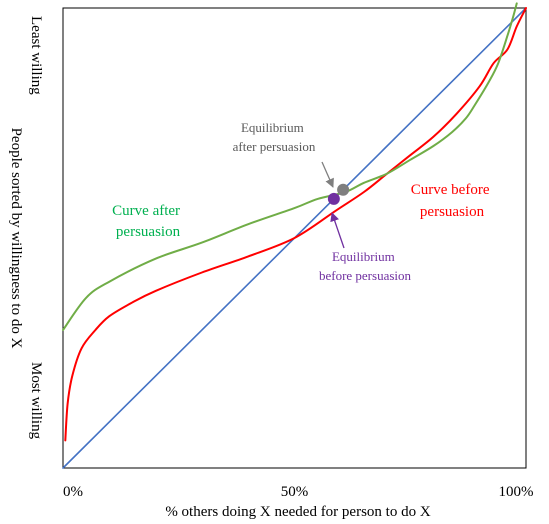 The width and height of the screenshot is (549, 524). Describe the element at coordinates (295, 492) in the screenshot. I see `x-tick-label: 50%` at that location.